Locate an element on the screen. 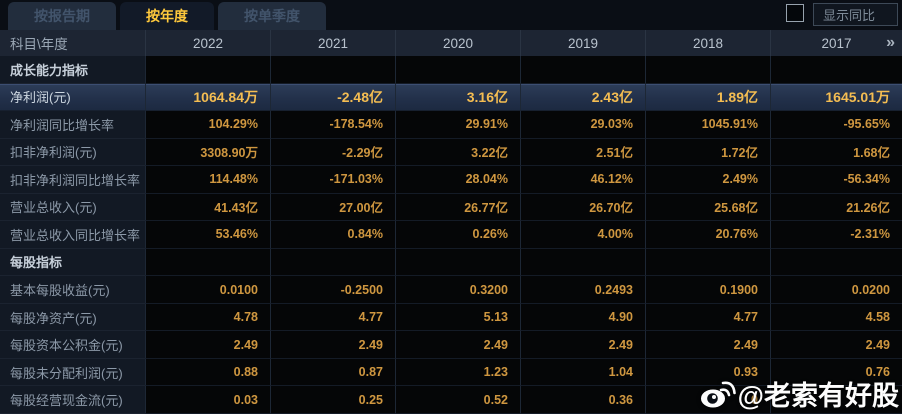  table-row: 成长能力指标 is located at coordinates (451, 70).